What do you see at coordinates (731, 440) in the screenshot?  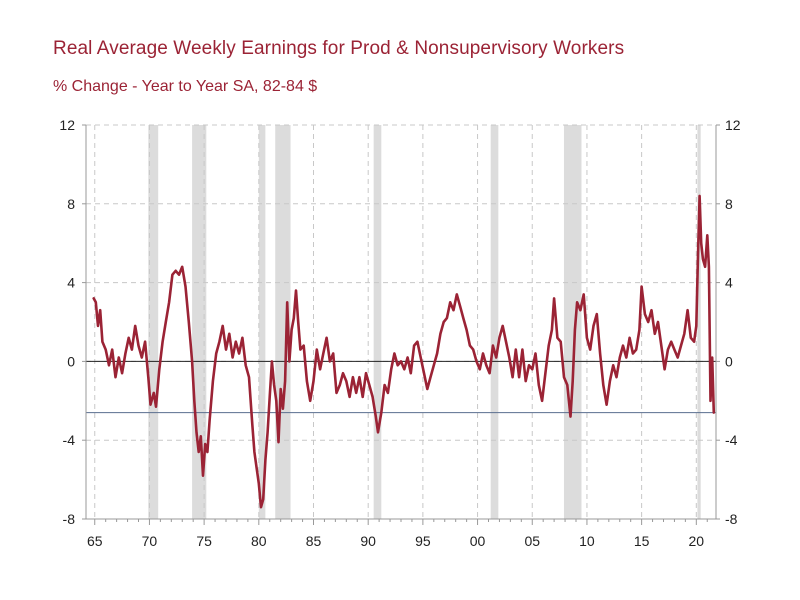 I see `y-tick-label-right: -4` at bounding box center [731, 440].